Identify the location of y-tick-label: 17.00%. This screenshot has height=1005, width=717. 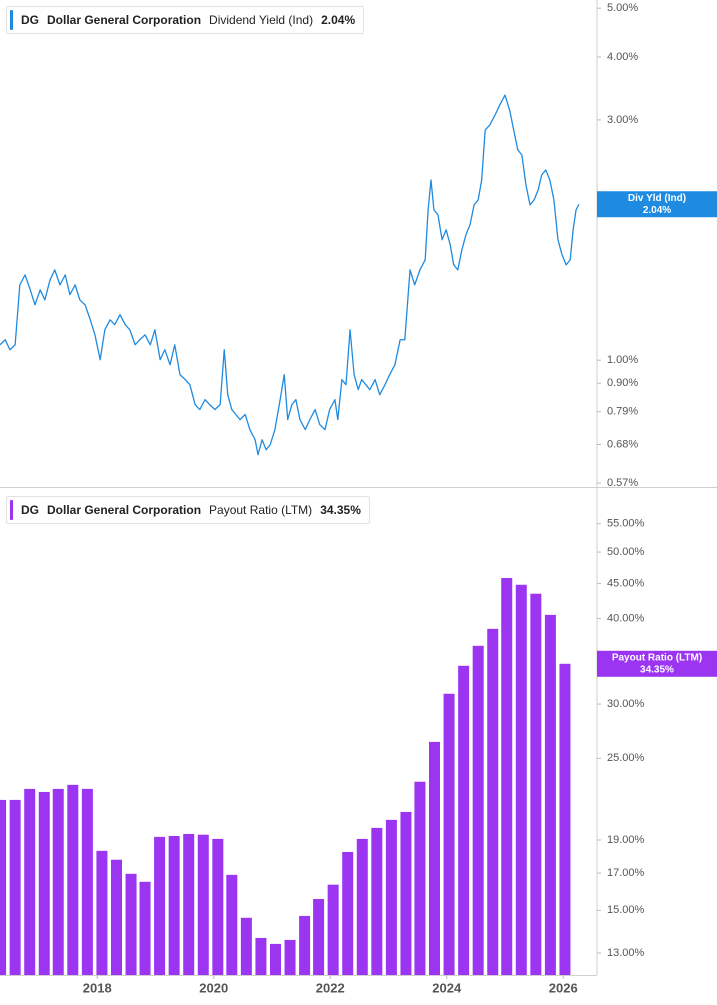
(626, 873).